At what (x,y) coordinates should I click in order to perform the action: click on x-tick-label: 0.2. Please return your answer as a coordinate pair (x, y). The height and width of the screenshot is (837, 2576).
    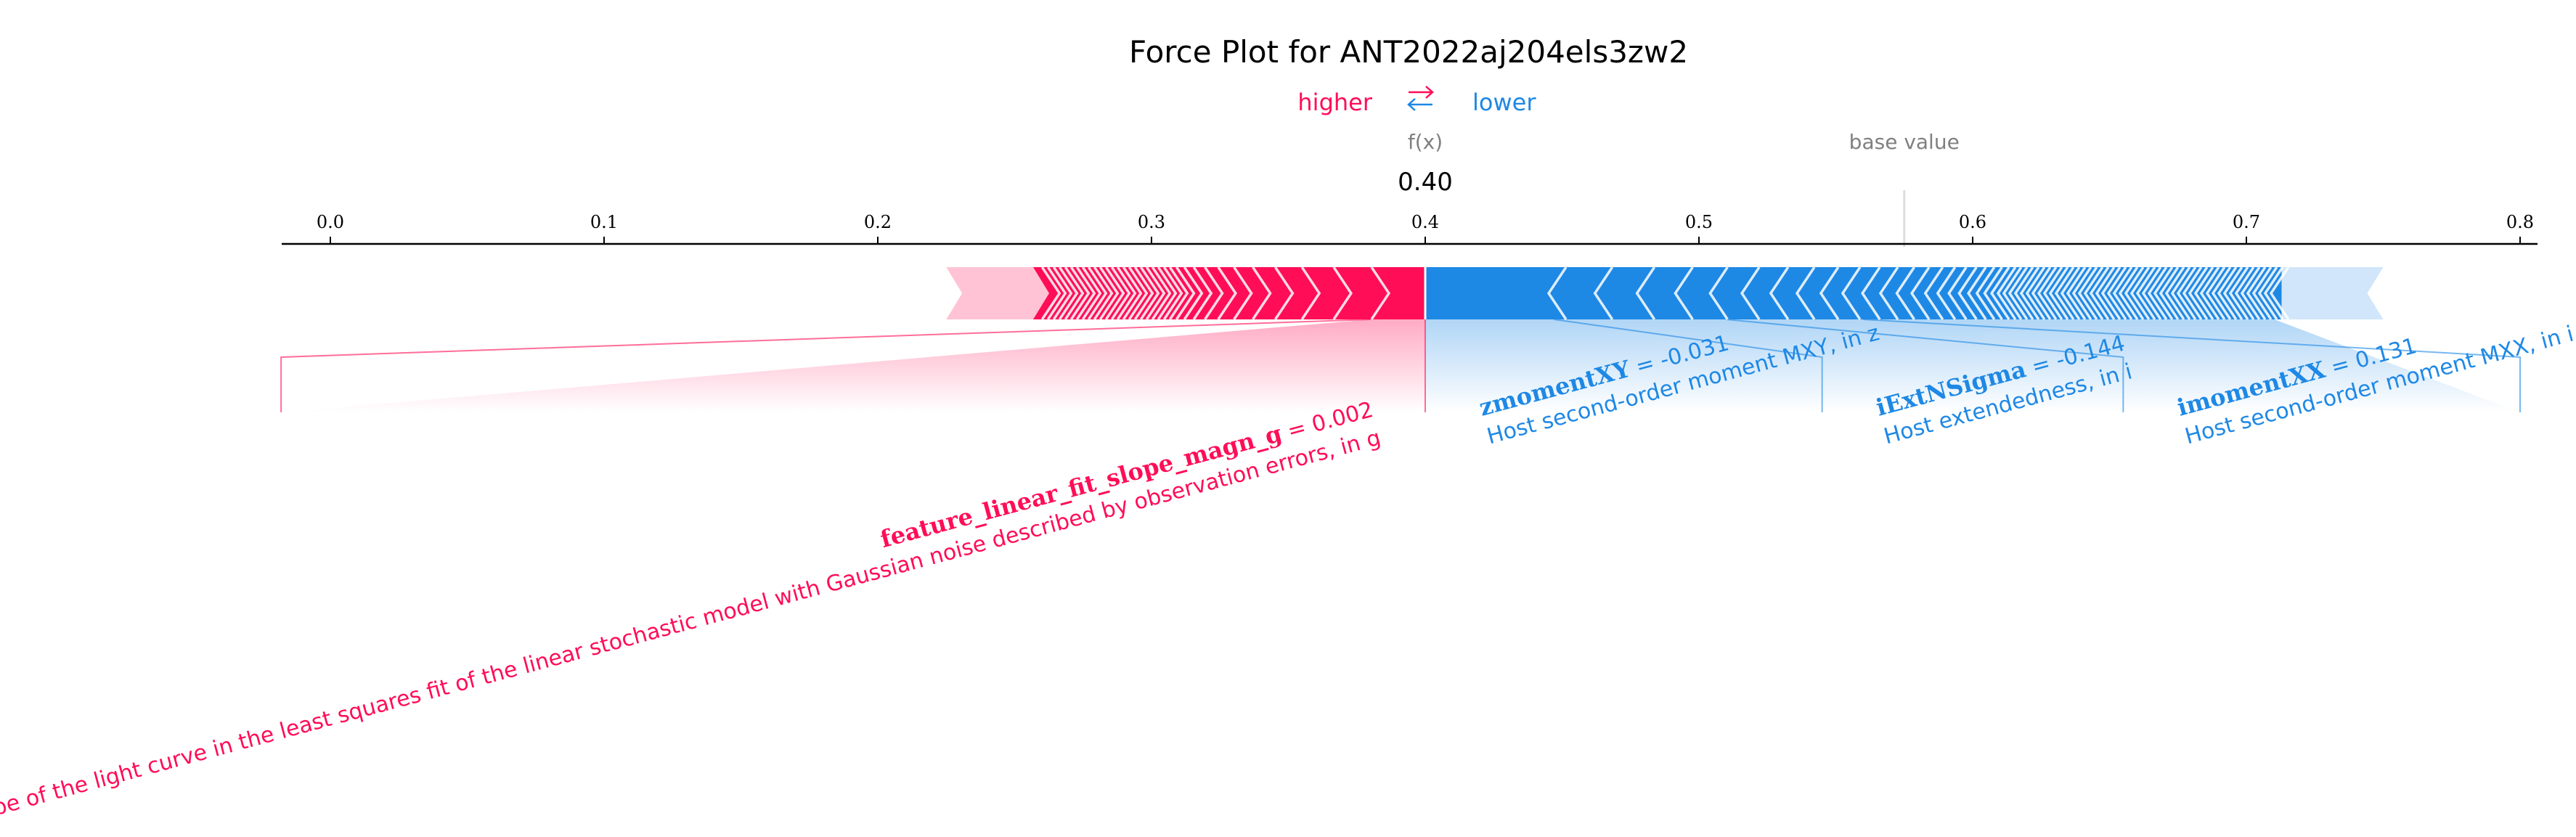
    Looking at the image, I should click on (878, 222).